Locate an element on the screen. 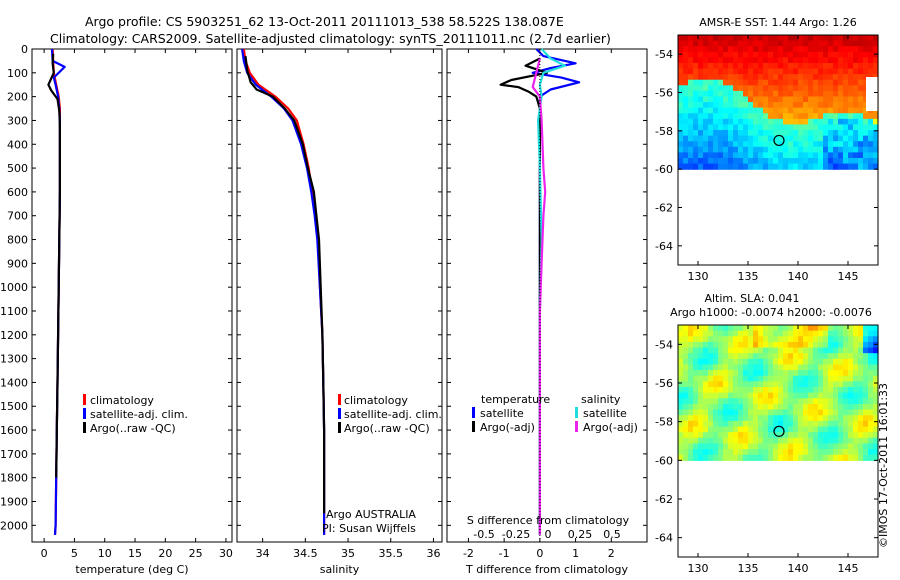 The width and height of the screenshot is (900, 580). x-axis-label: T difference from climatology is located at coordinates (546, 569).